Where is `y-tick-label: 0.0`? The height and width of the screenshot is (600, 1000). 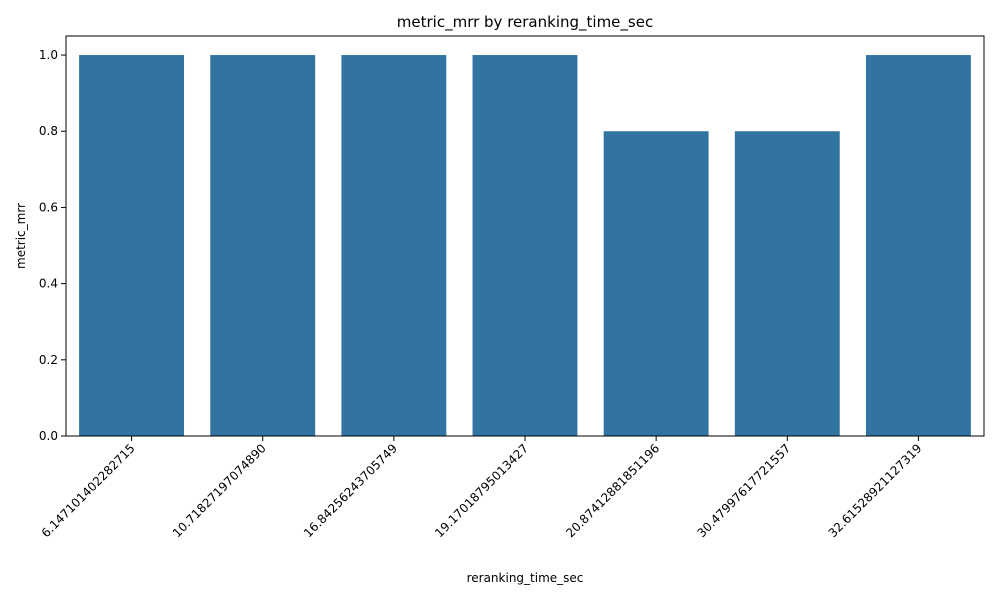
y-tick-label: 0.0 is located at coordinates (48, 436).